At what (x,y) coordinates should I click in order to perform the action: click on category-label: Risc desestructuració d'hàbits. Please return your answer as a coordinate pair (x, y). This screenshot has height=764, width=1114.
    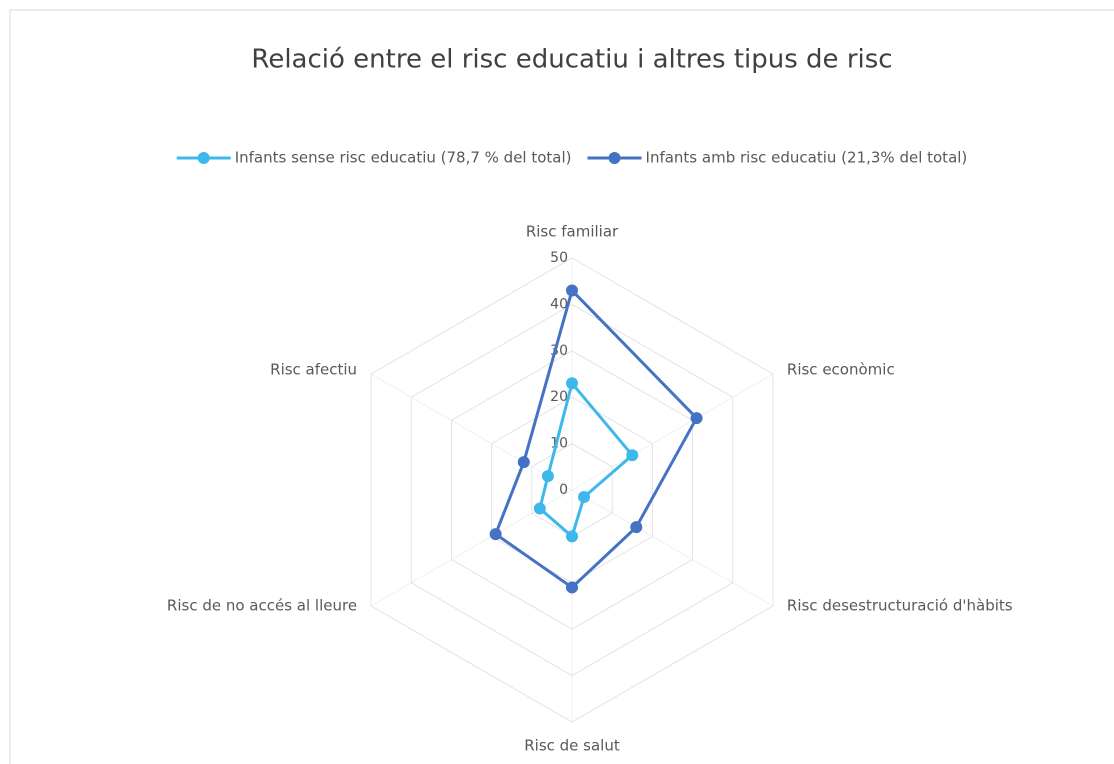
    Looking at the image, I should click on (900, 606).